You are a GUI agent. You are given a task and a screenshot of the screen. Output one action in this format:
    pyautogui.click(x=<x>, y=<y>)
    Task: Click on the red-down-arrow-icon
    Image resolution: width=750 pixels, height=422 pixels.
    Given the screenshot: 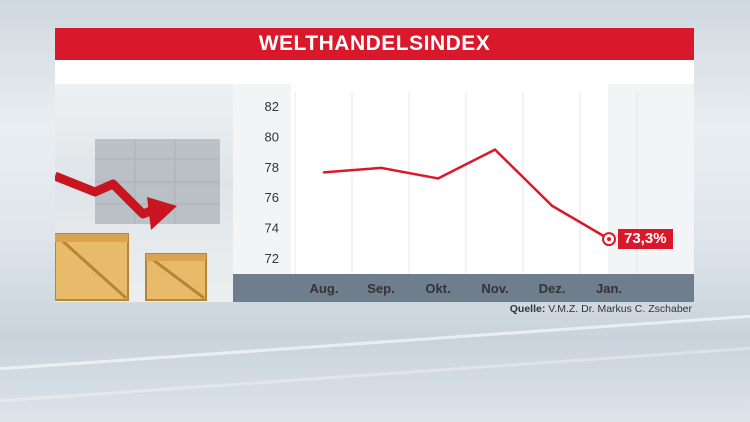 What is the action you would take?
    pyautogui.click(x=116, y=200)
    